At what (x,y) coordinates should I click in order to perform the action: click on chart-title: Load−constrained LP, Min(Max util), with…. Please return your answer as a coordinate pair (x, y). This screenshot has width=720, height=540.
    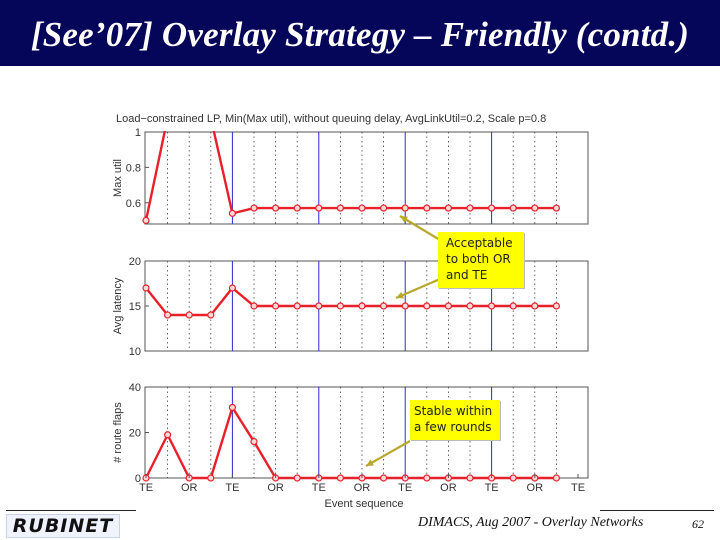
    Looking at the image, I should click on (331, 119).